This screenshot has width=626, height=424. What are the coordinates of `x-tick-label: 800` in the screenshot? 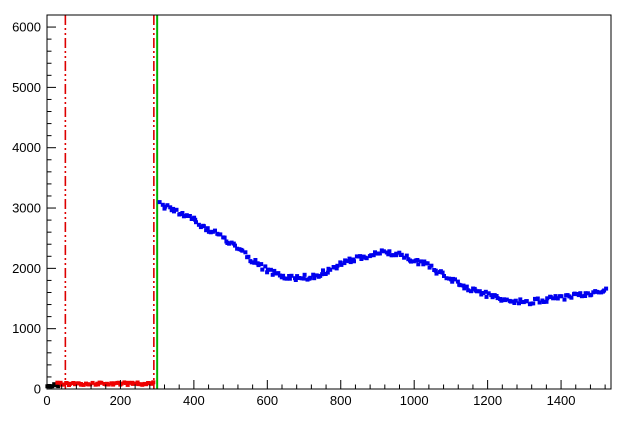 It's located at (341, 400).